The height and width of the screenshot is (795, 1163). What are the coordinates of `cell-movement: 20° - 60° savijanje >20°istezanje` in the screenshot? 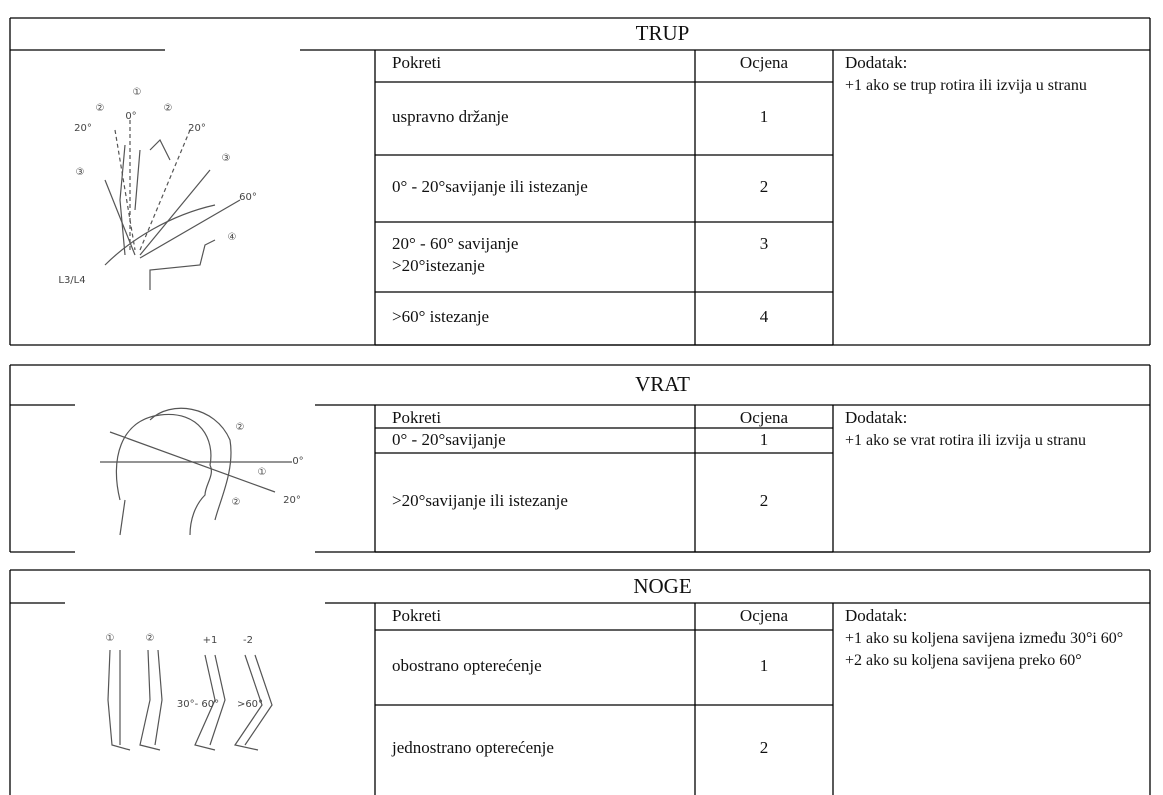 It's located at (455, 254).